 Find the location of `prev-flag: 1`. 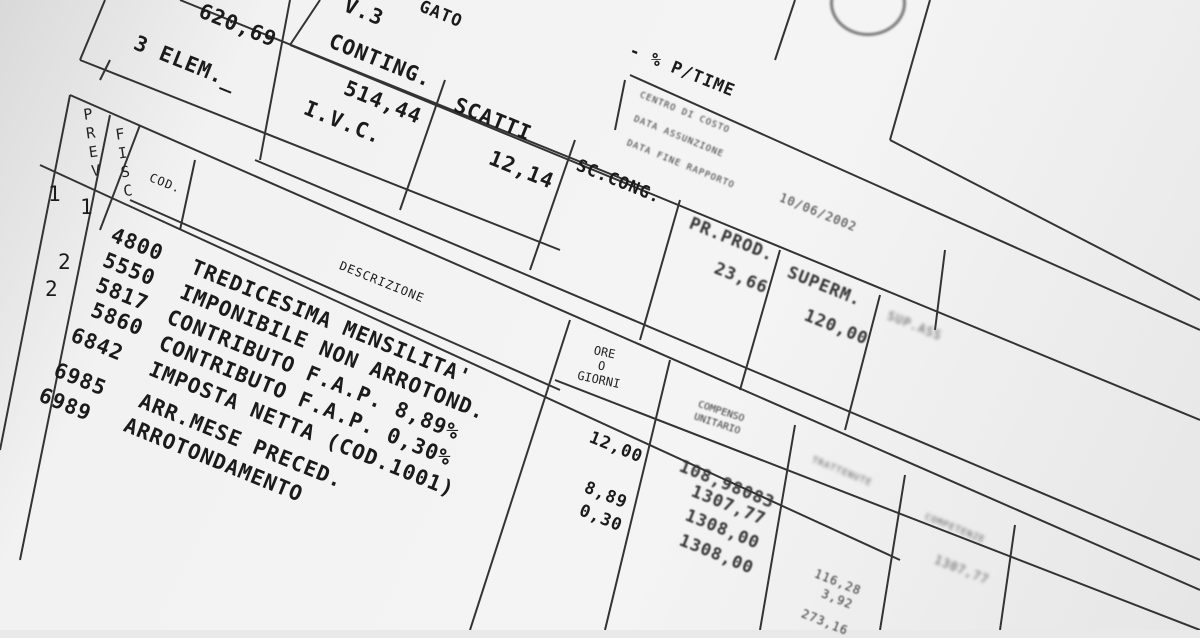

prev-flag: 1 is located at coordinates (55, 194).